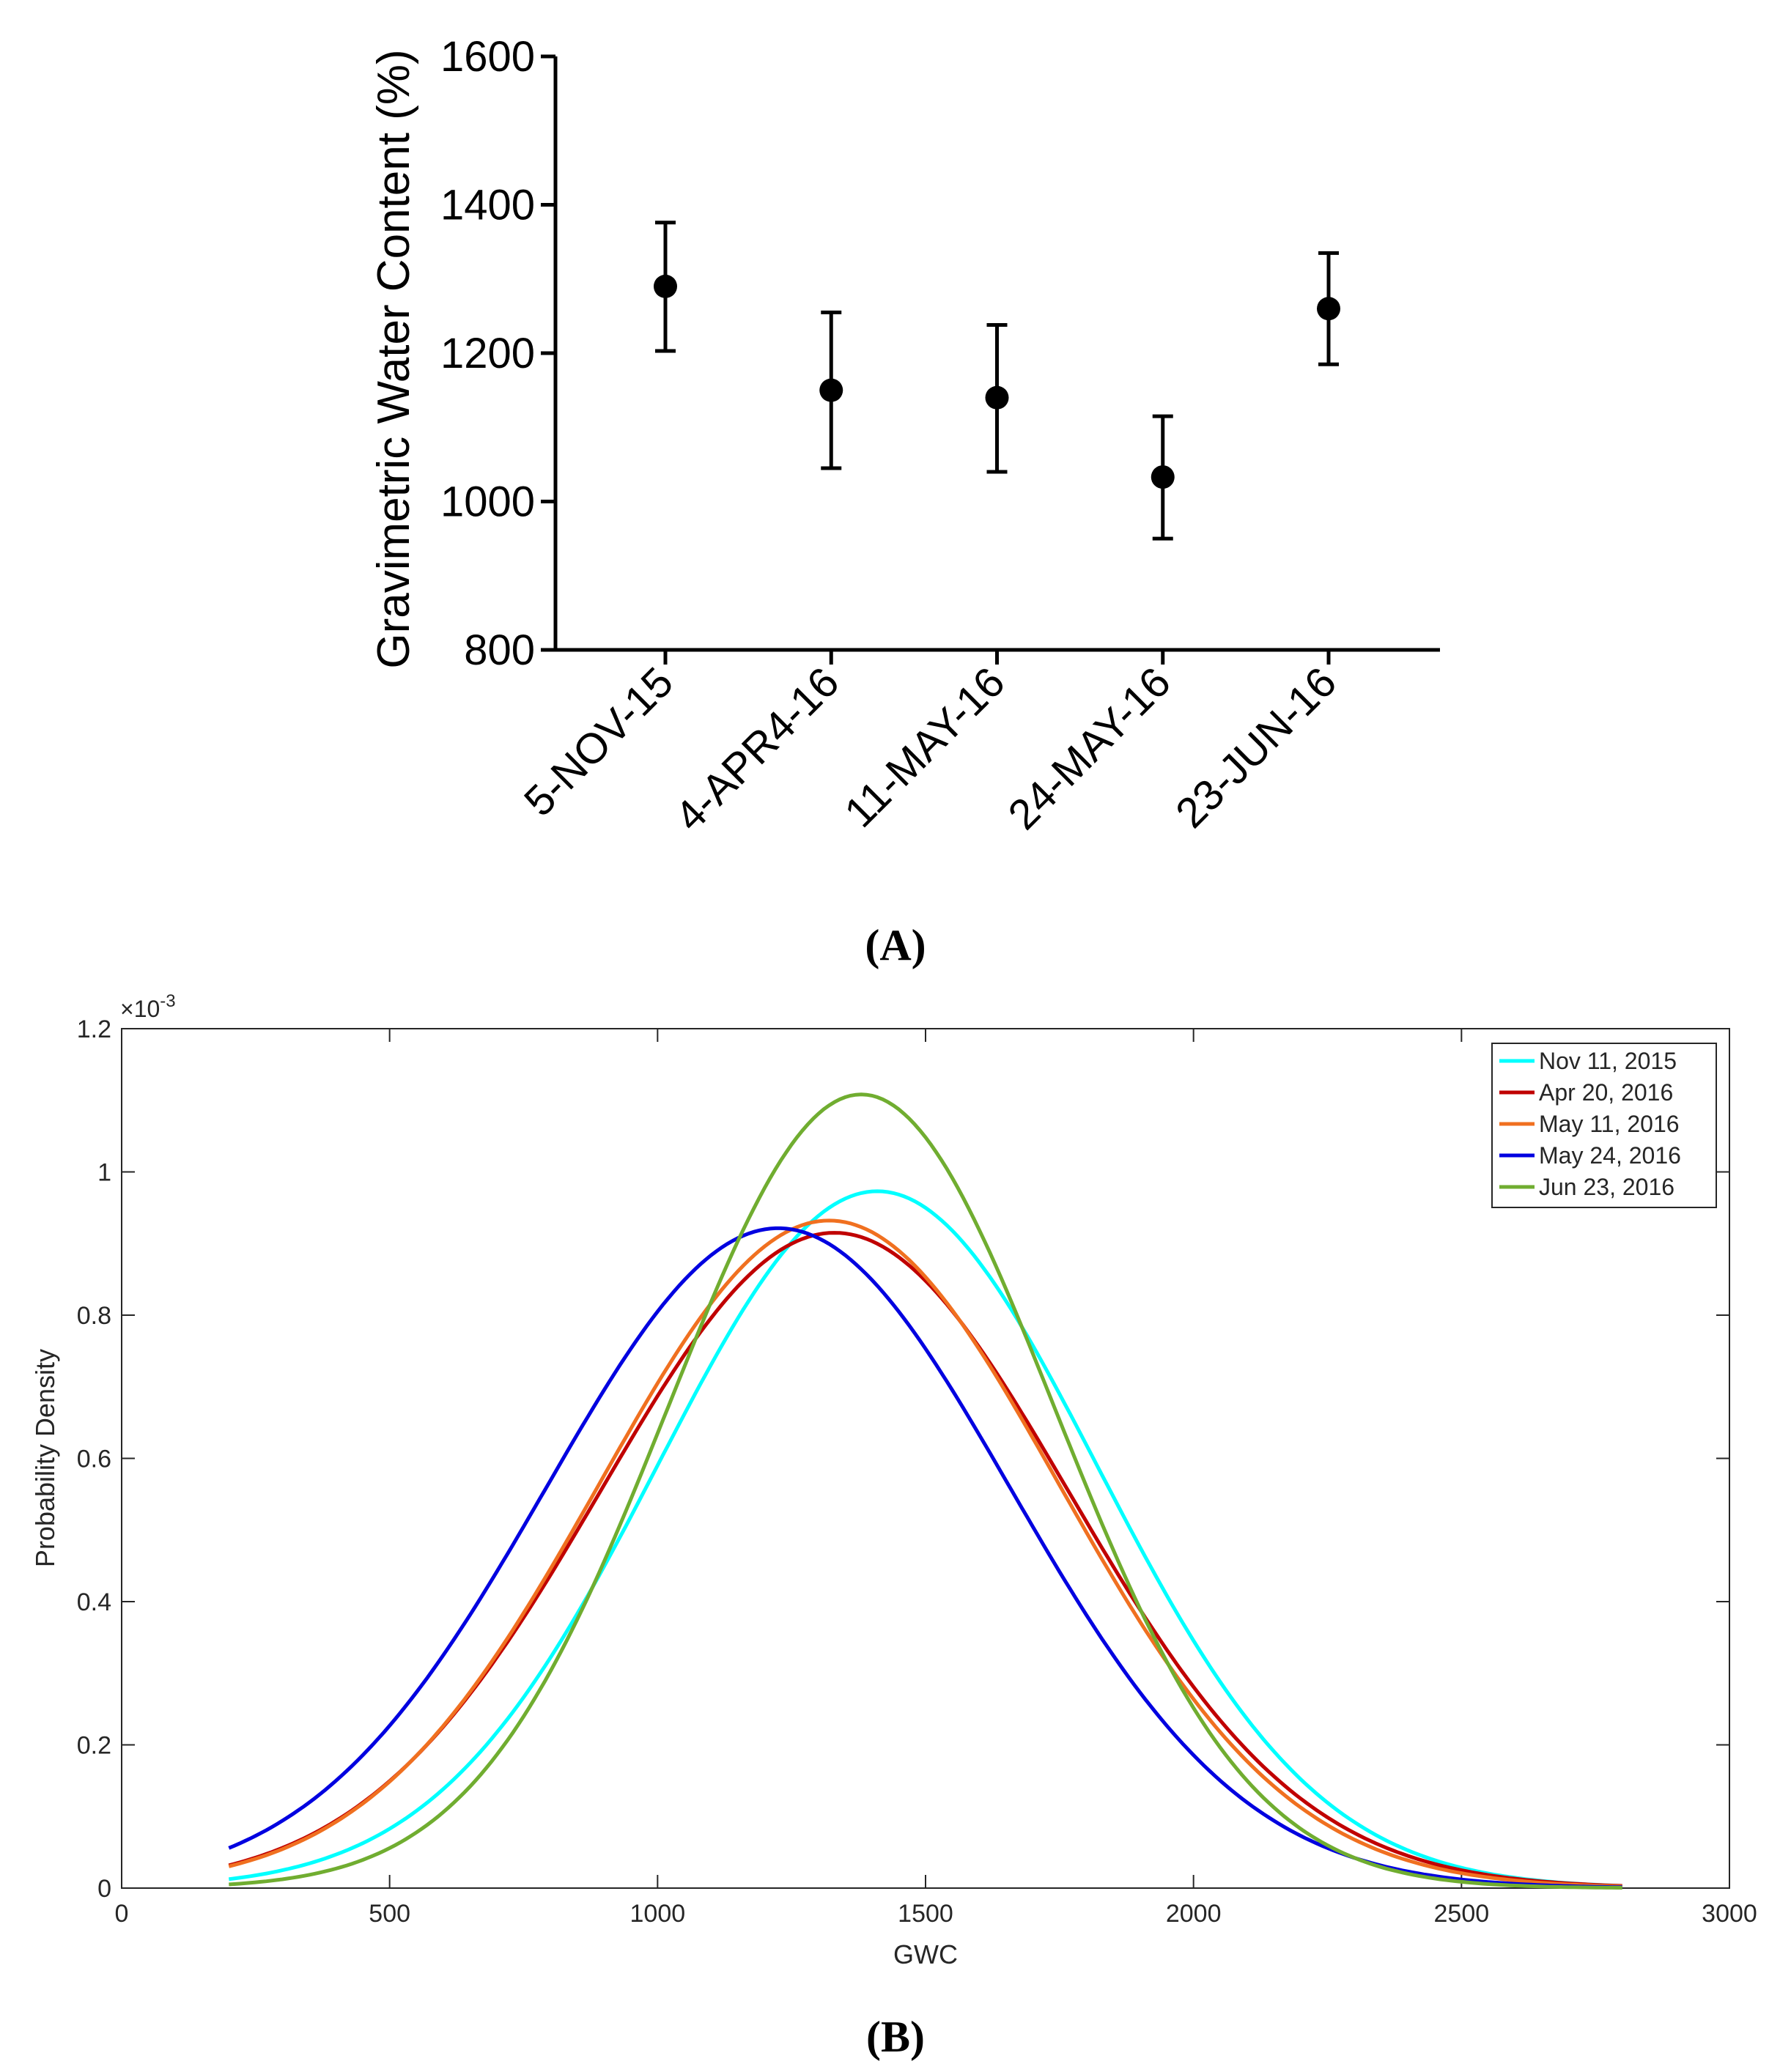  What do you see at coordinates (1729, 1914) in the screenshot?
I see `panel-b-x-tick-label: 3000` at bounding box center [1729, 1914].